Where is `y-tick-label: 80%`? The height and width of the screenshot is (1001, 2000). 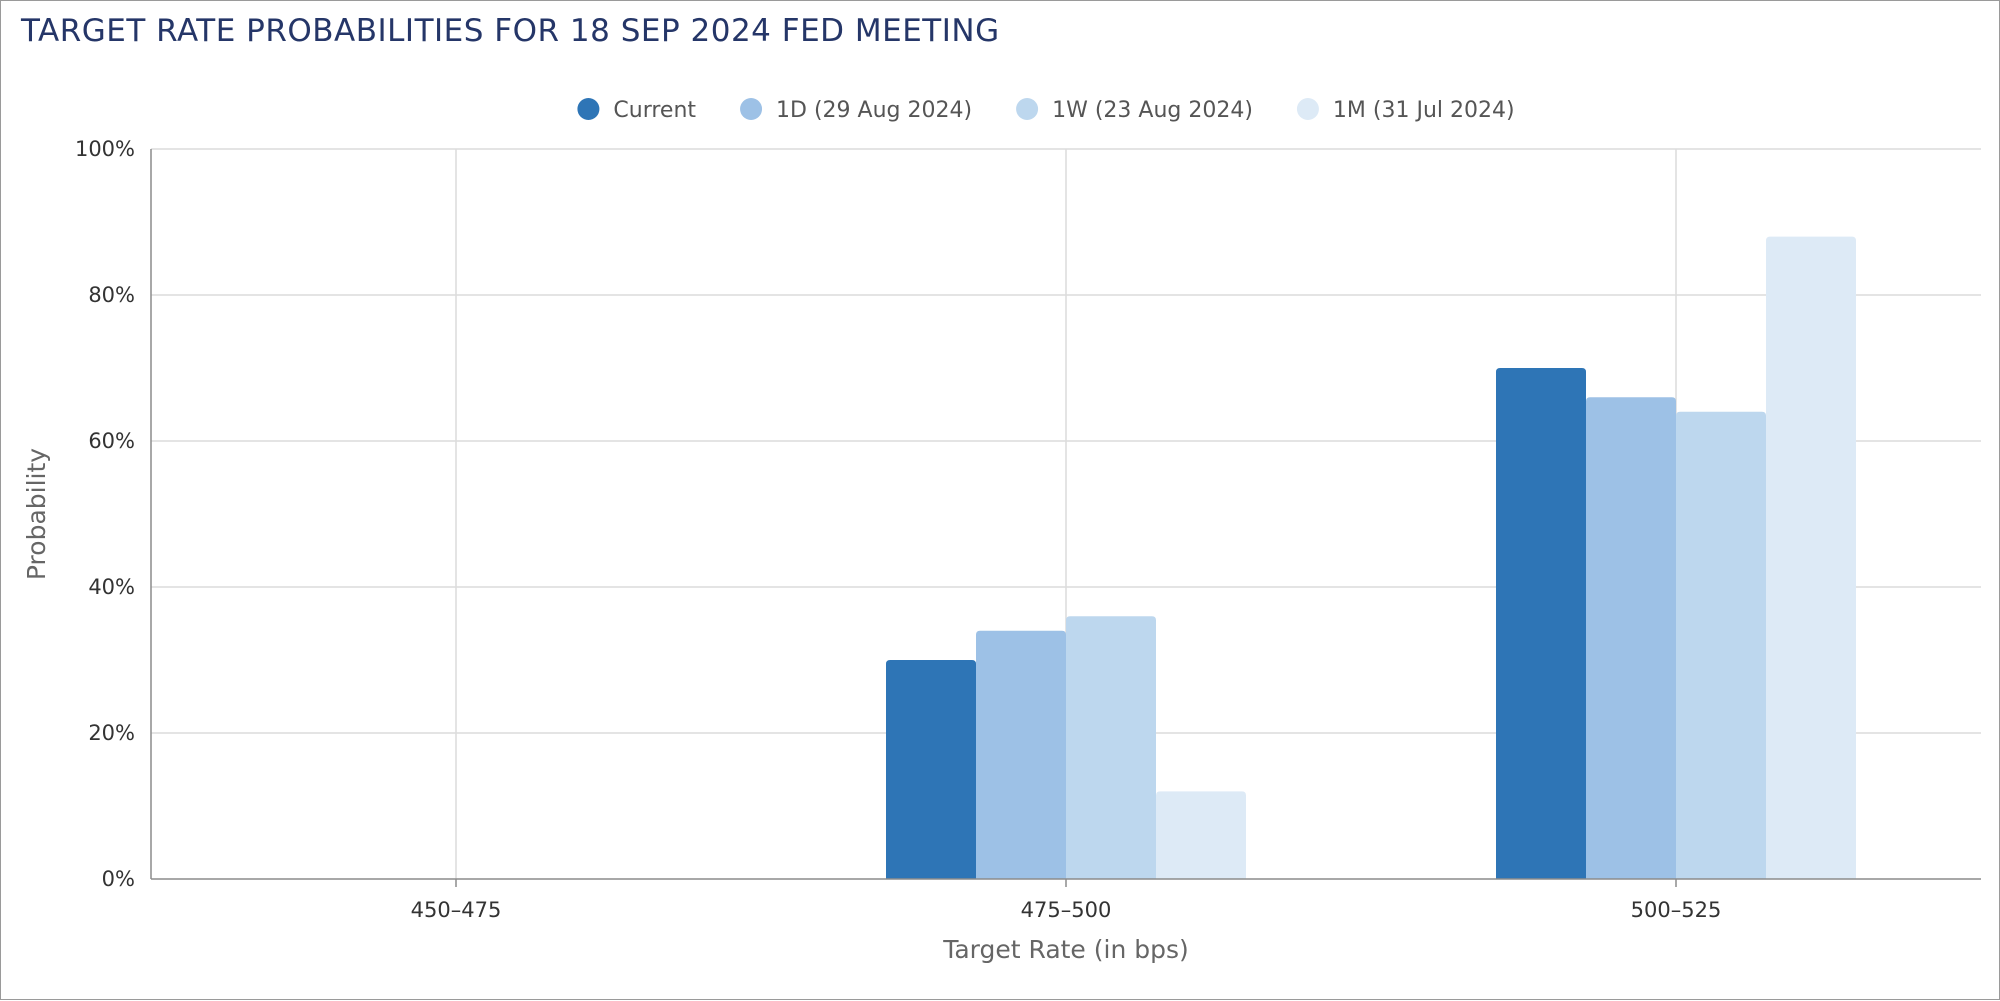
y-tick-label: 80% is located at coordinates (111, 295).